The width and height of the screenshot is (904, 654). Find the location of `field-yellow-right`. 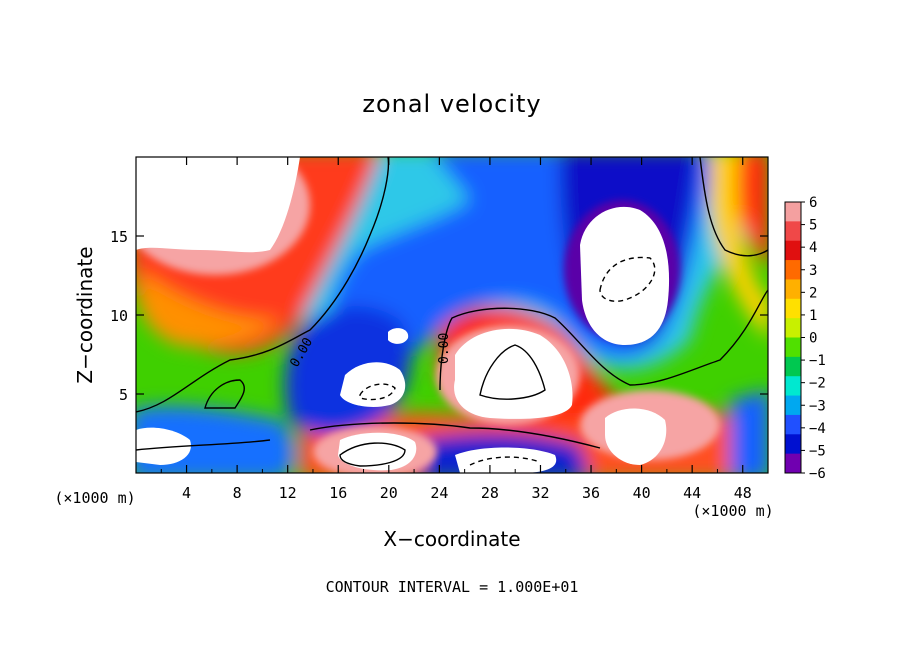

field-yellow-right is located at coordinates (739, 247).